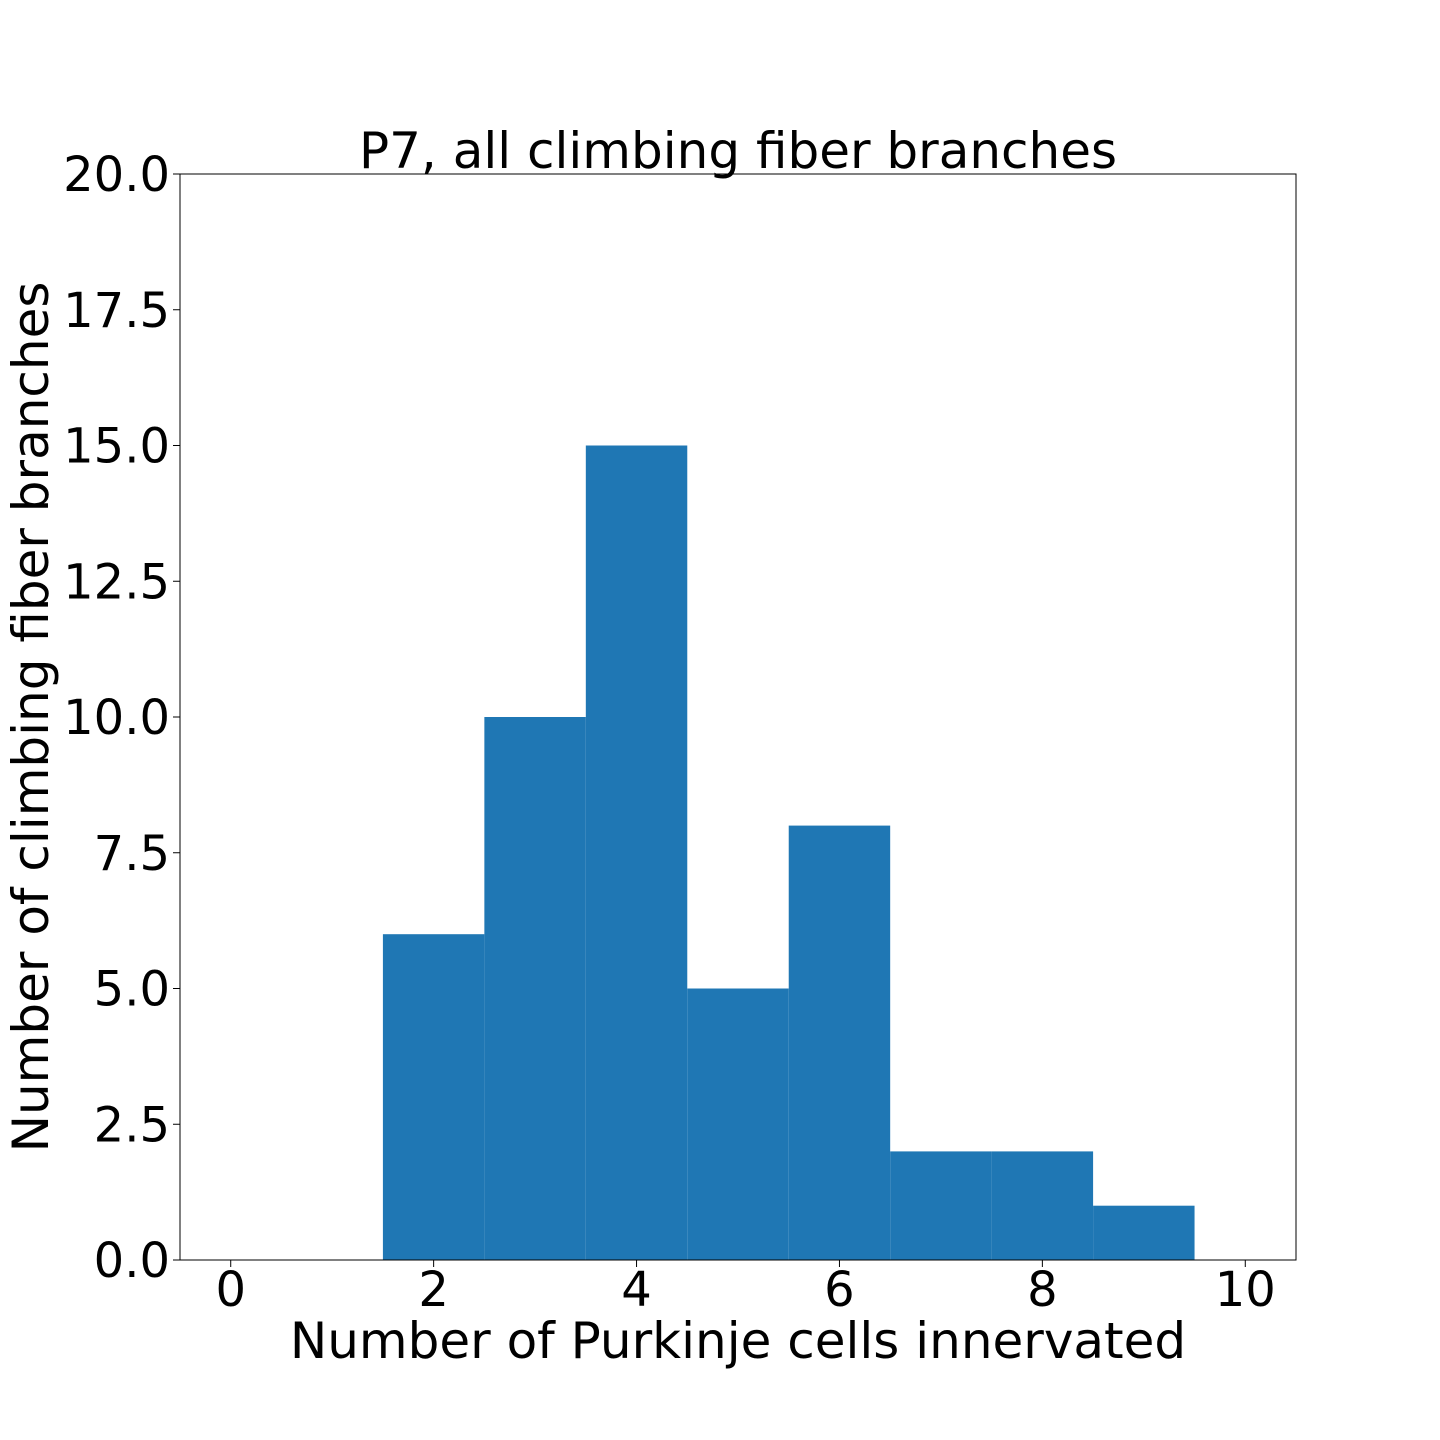 The height and width of the screenshot is (1440, 1440). What do you see at coordinates (1245, 1290) in the screenshot?
I see `x-tick-label: 10` at bounding box center [1245, 1290].